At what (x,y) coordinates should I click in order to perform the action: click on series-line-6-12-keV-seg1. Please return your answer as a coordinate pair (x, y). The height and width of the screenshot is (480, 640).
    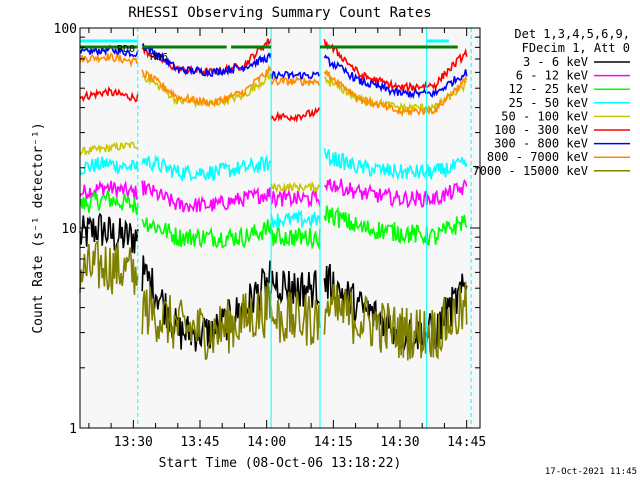
    Looking at the image, I should click on (206, 196).